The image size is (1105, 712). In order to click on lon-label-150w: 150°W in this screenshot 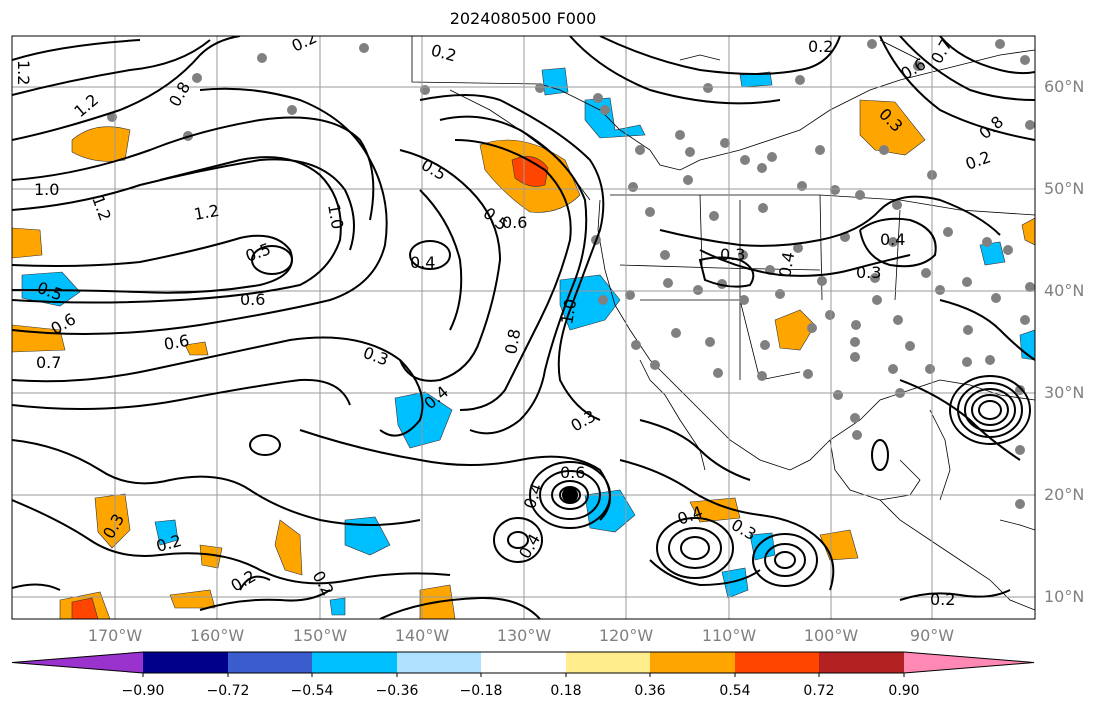, I will do `click(320, 635)`.